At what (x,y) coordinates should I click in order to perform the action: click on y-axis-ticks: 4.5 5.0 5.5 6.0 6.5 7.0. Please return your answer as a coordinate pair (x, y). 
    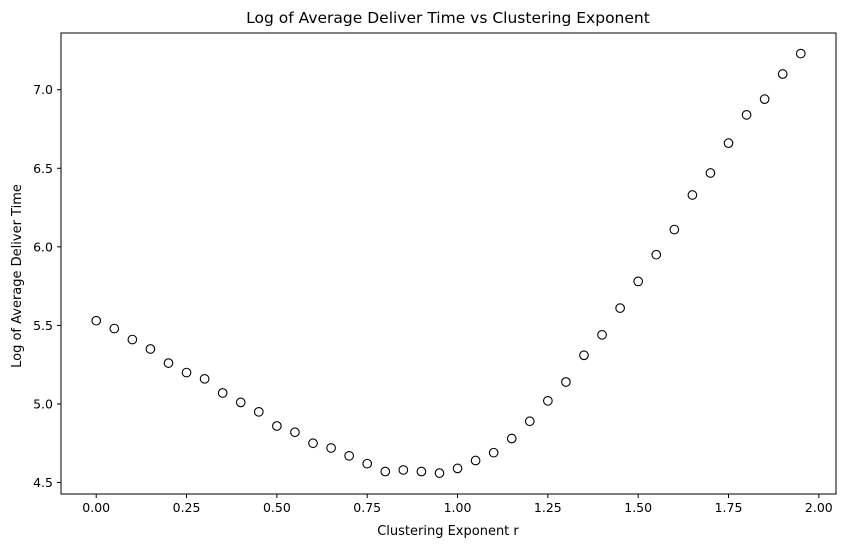
    Looking at the image, I should click on (47, 286).